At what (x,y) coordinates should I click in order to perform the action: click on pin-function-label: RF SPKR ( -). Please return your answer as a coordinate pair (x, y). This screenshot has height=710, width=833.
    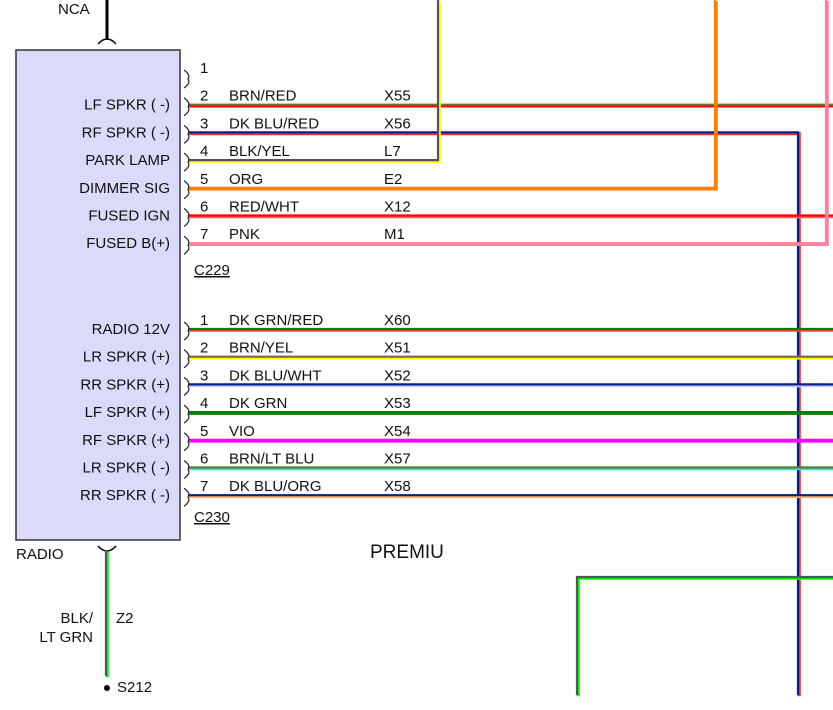
    Looking at the image, I should click on (126, 132).